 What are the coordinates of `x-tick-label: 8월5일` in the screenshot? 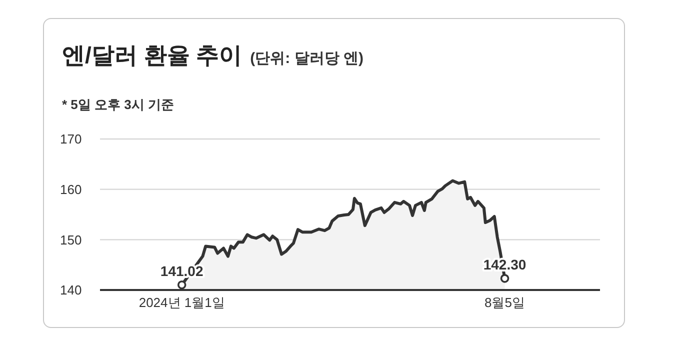 It's located at (504, 302).